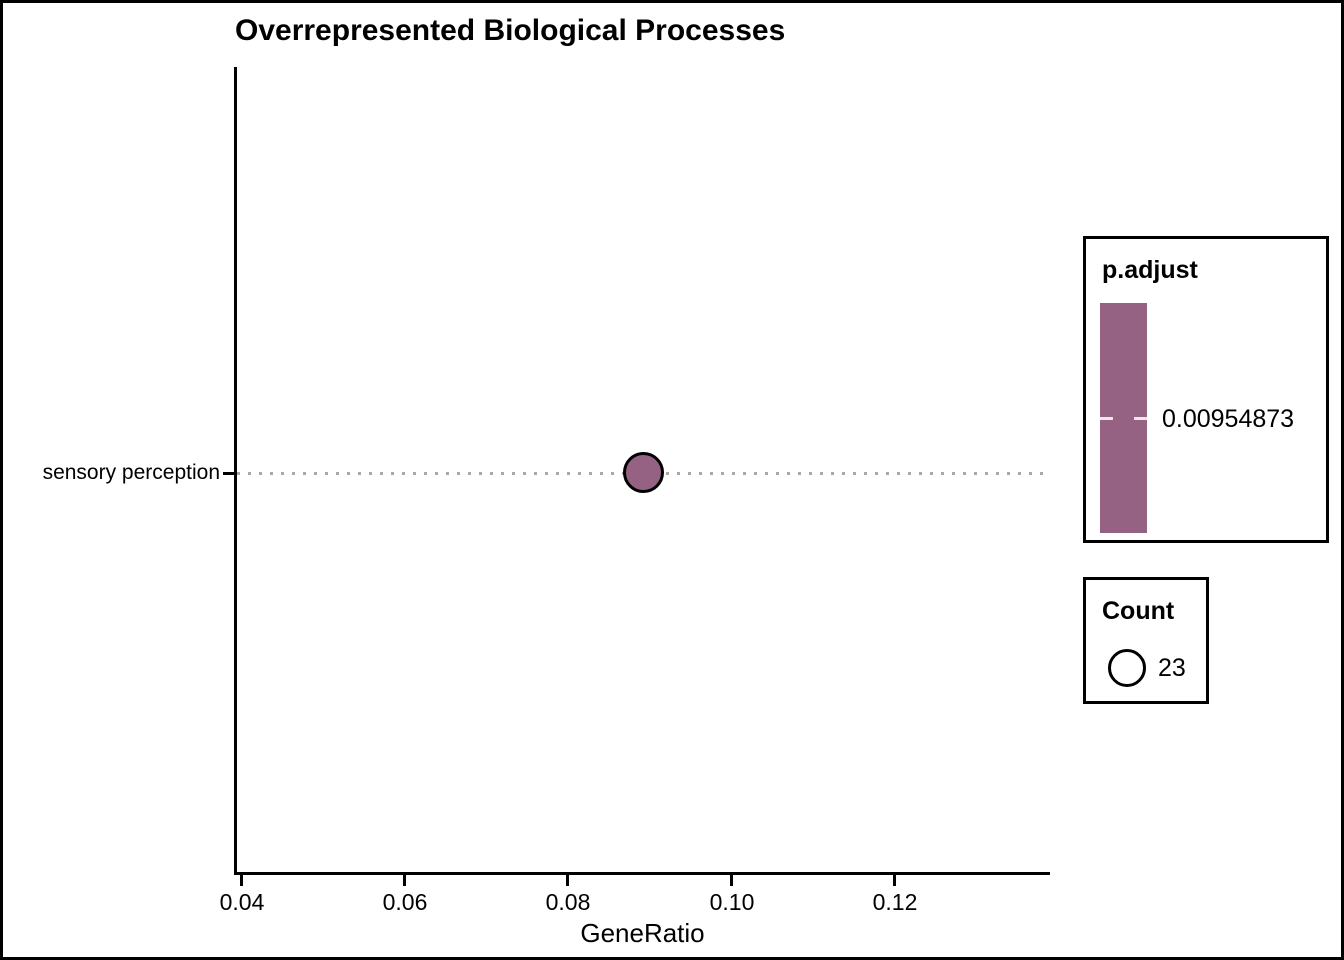  What do you see at coordinates (1172, 668) in the screenshot?
I see `count-size-key-label: 23` at bounding box center [1172, 668].